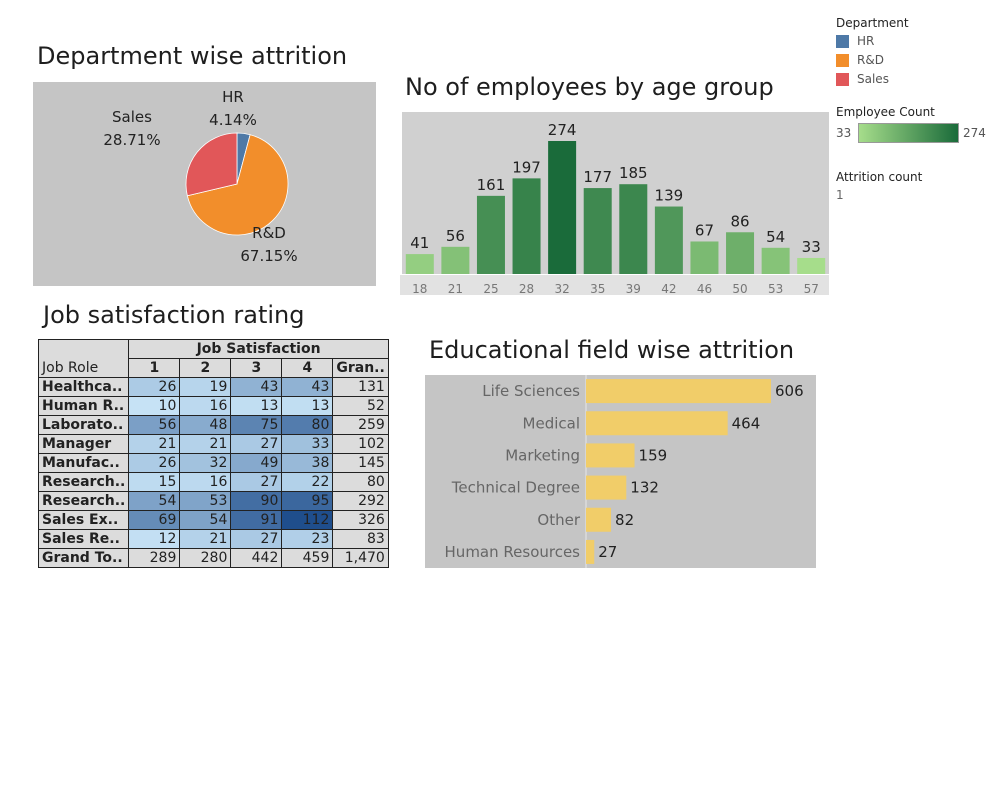 The image size is (999, 799). Describe the element at coordinates (360, 501) in the screenshot. I see `grand-total-cell: 292` at that location.